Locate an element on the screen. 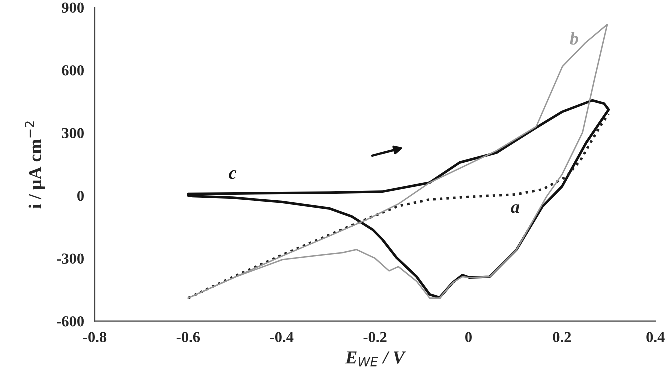  x-tick-label: -0.4 is located at coordinates (282, 337).